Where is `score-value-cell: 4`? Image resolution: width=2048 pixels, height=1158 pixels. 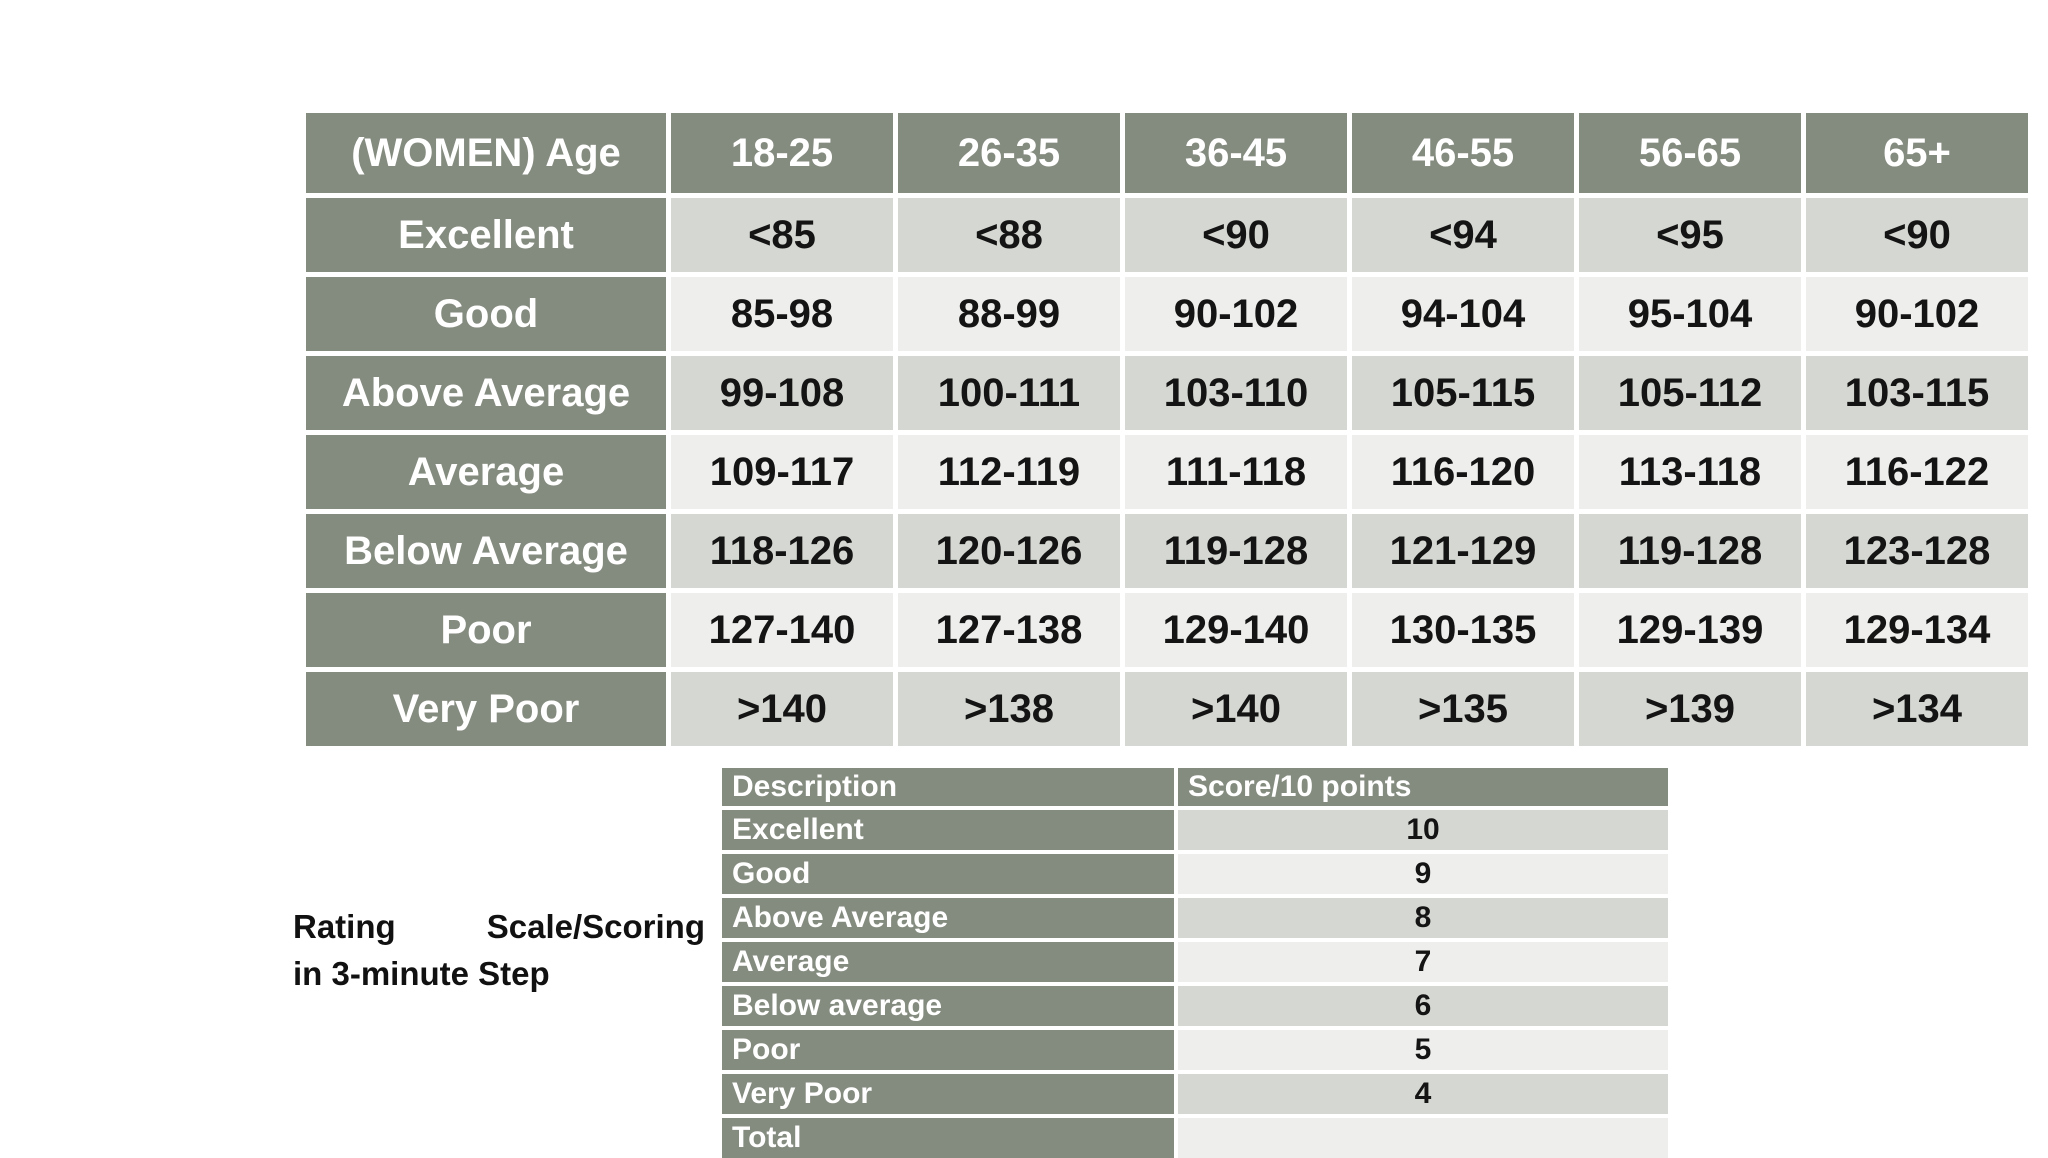
score-value-cell: 4 is located at coordinates (1423, 1094).